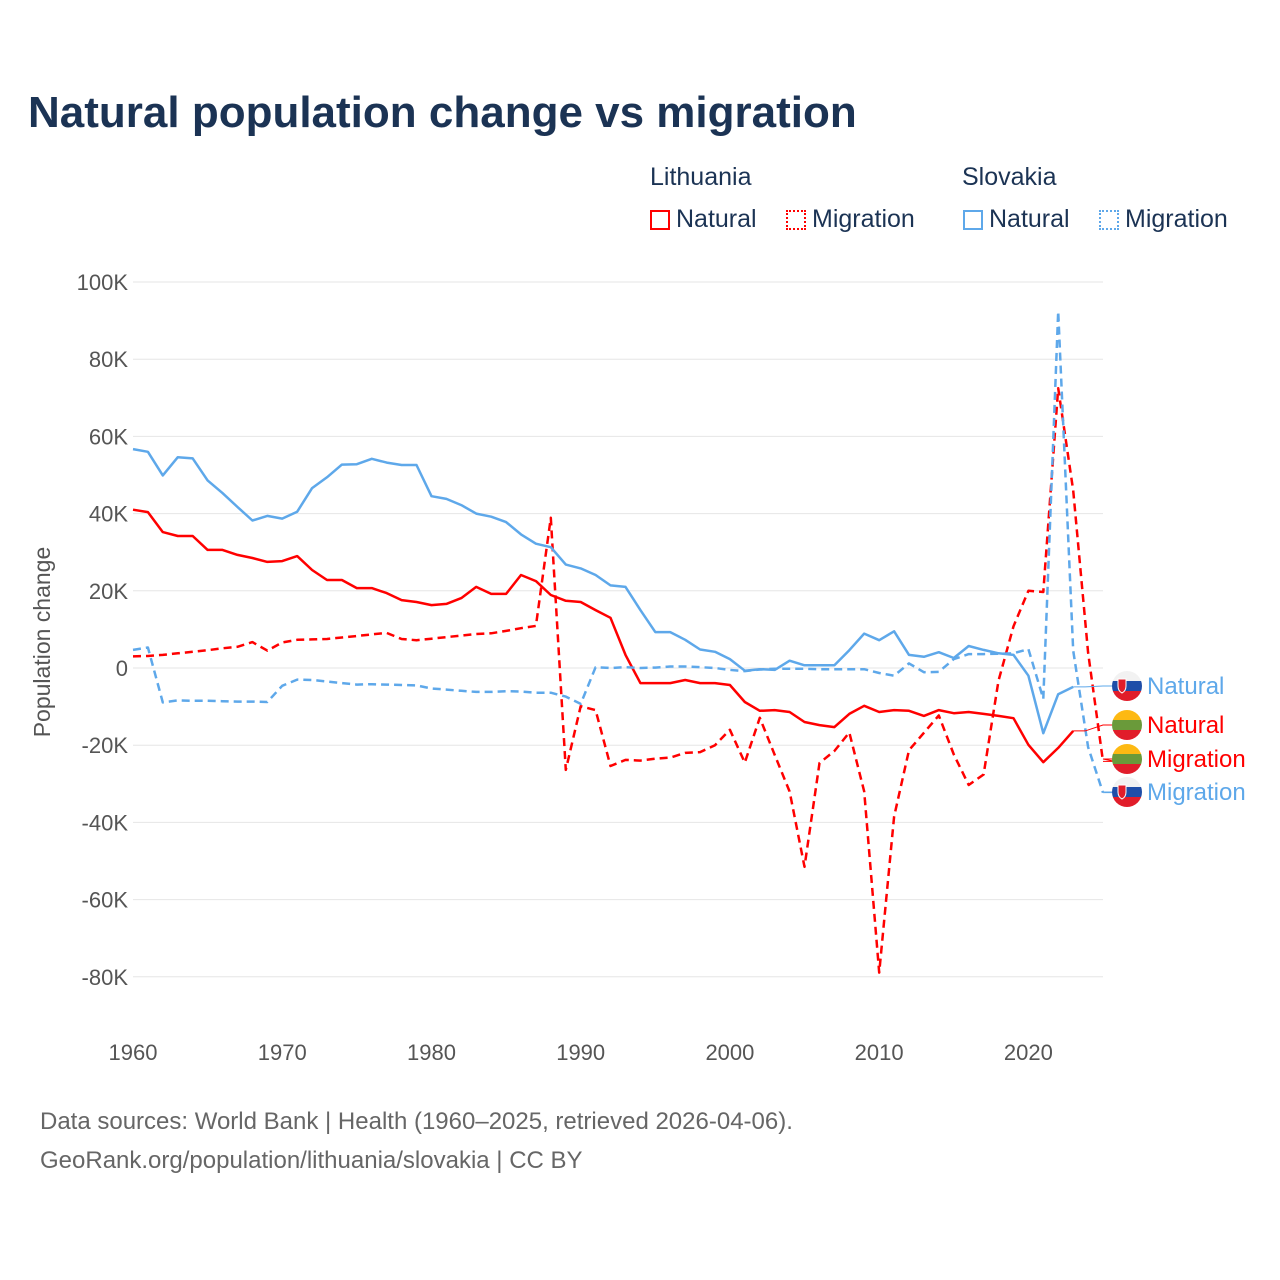 The width and height of the screenshot is (1280, 1280). What do you see at coordinates (105, 977) in the screenshot?
I see `y-tick-label: -80K` at bounding box center [105, 977].